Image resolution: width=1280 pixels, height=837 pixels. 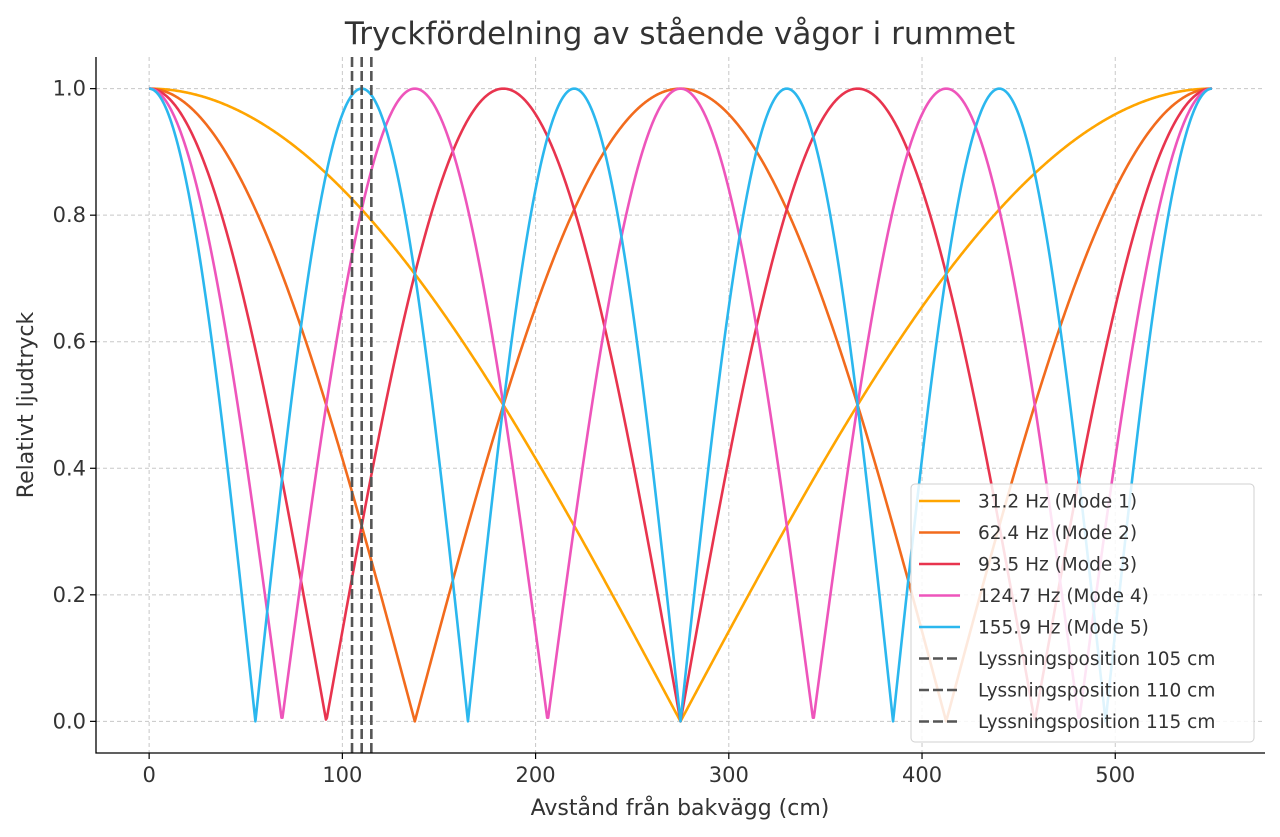 What do you see at coordinates (26, 405) in the screenshot?
I see `y-axis-label: Relativt ljudtryck` at bounding box center [26, 405].